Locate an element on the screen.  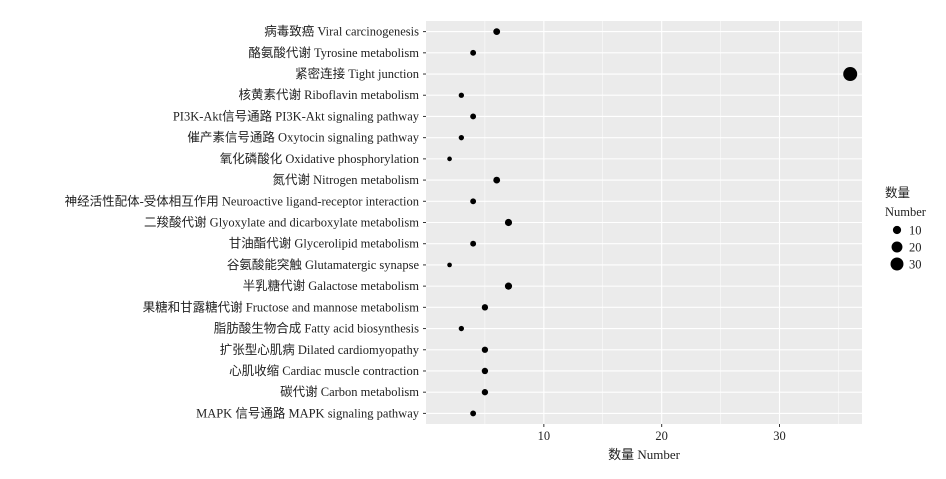
y-tick-label: 脂肪酸生物合成 Fatty acid biosynthesis is located at coordinates (316, 328).